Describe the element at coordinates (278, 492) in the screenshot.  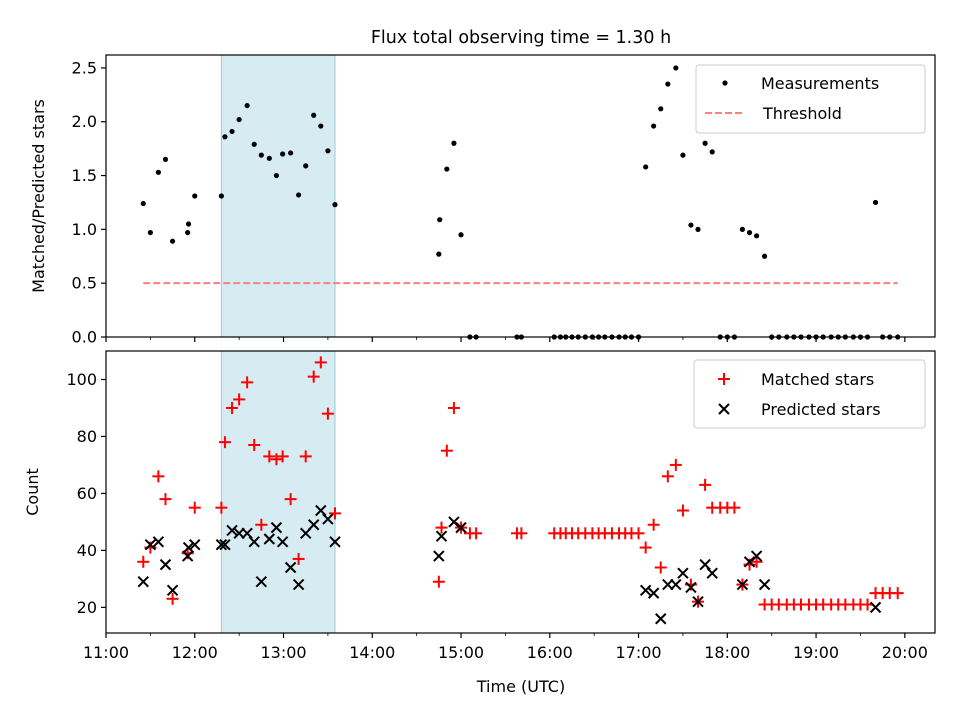
I see `bottom-panel-highlight-span` at that location.